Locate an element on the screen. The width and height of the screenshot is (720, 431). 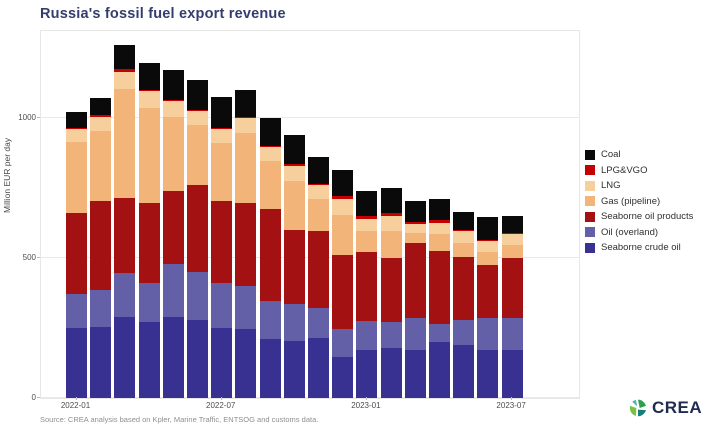
legend-item: LNG is located at coordinates (639, 186).